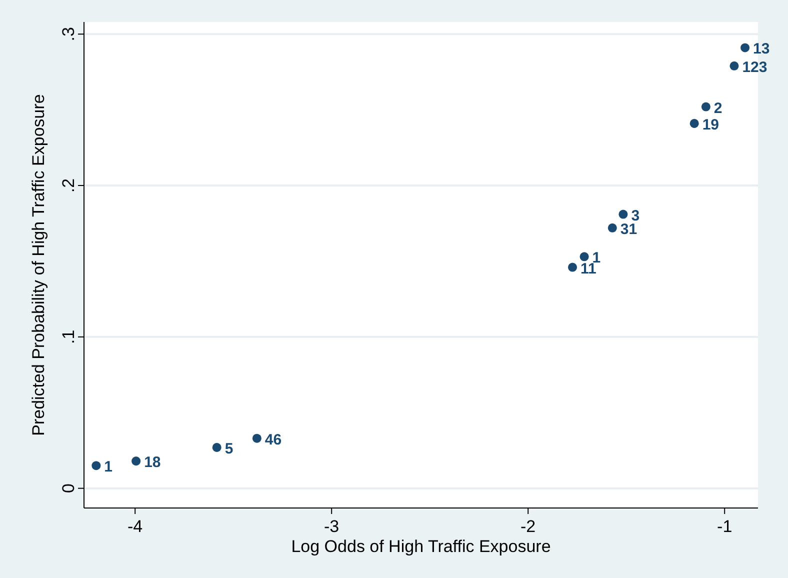 Image resolution: width=788 pixels, height=578 pixels. What do you see at coordinates (761, 49) in the screenshot?
I see `annotation: 13` at bounding box center [761, 49].